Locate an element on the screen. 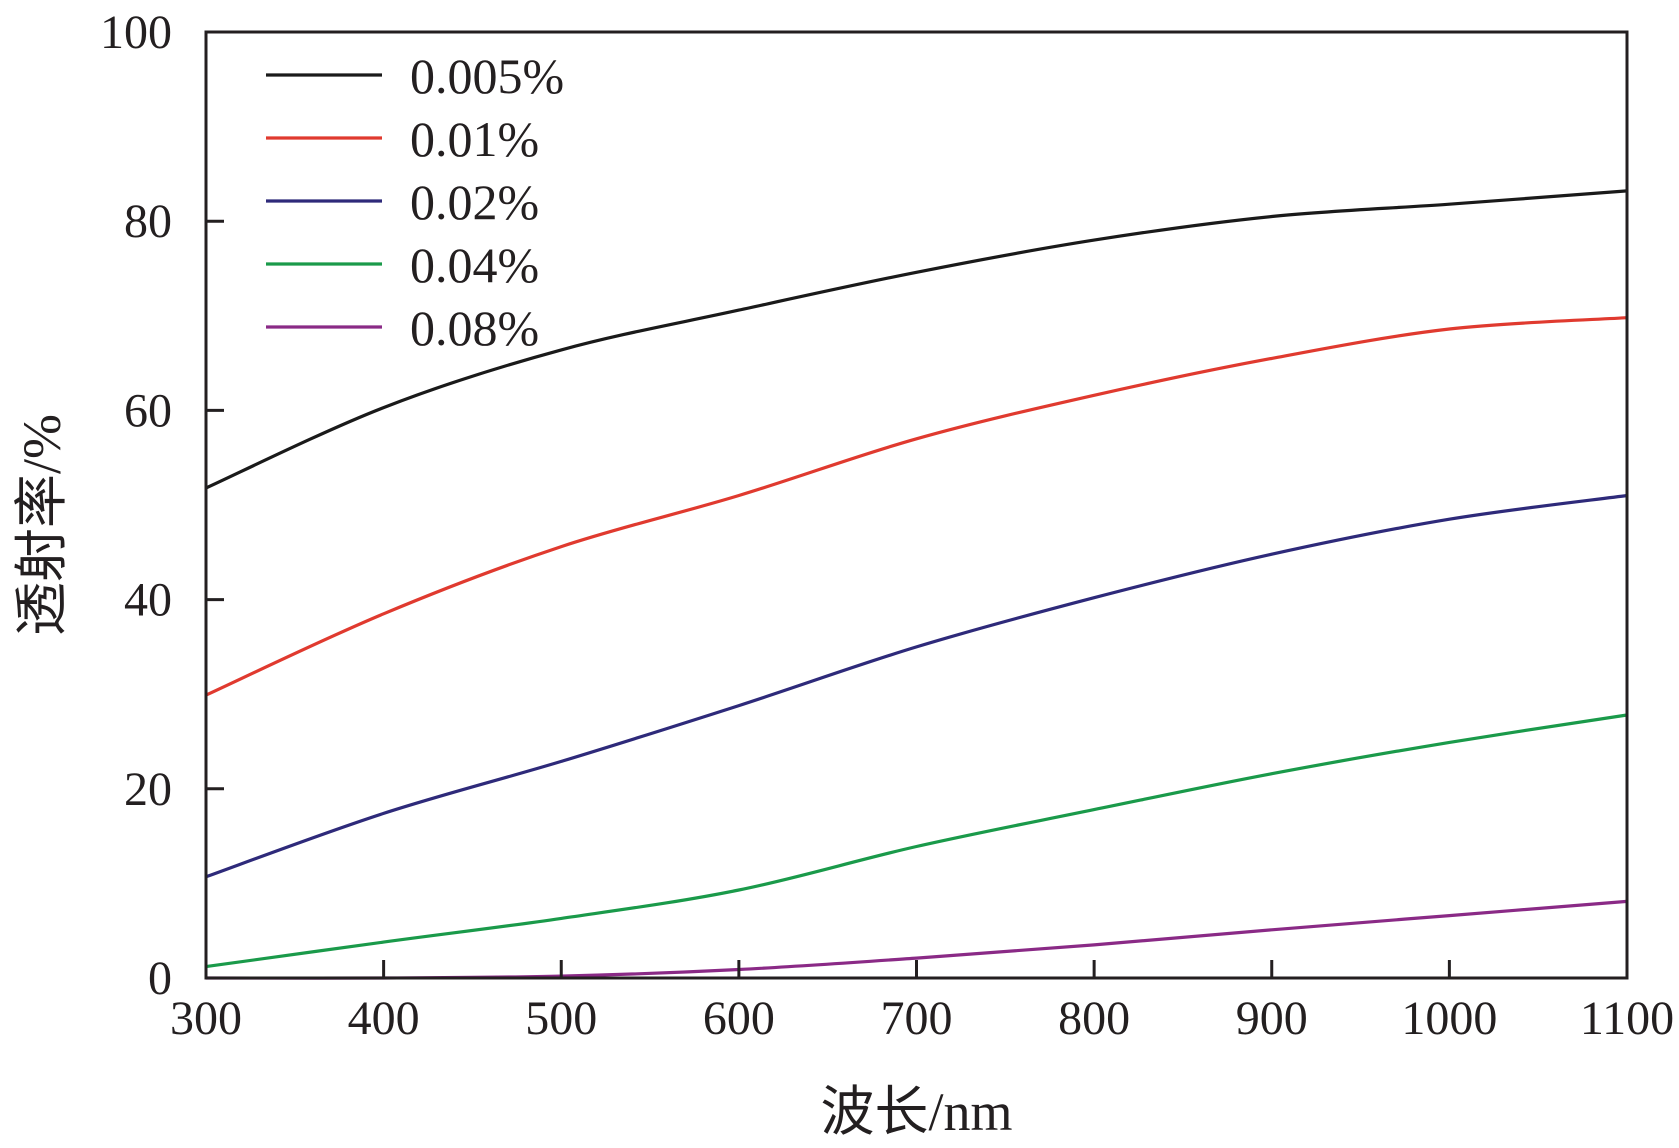 The height and width of the screenshot is (1148, 1679). legend-label: 0.02% is located at coordinates (474, 202).